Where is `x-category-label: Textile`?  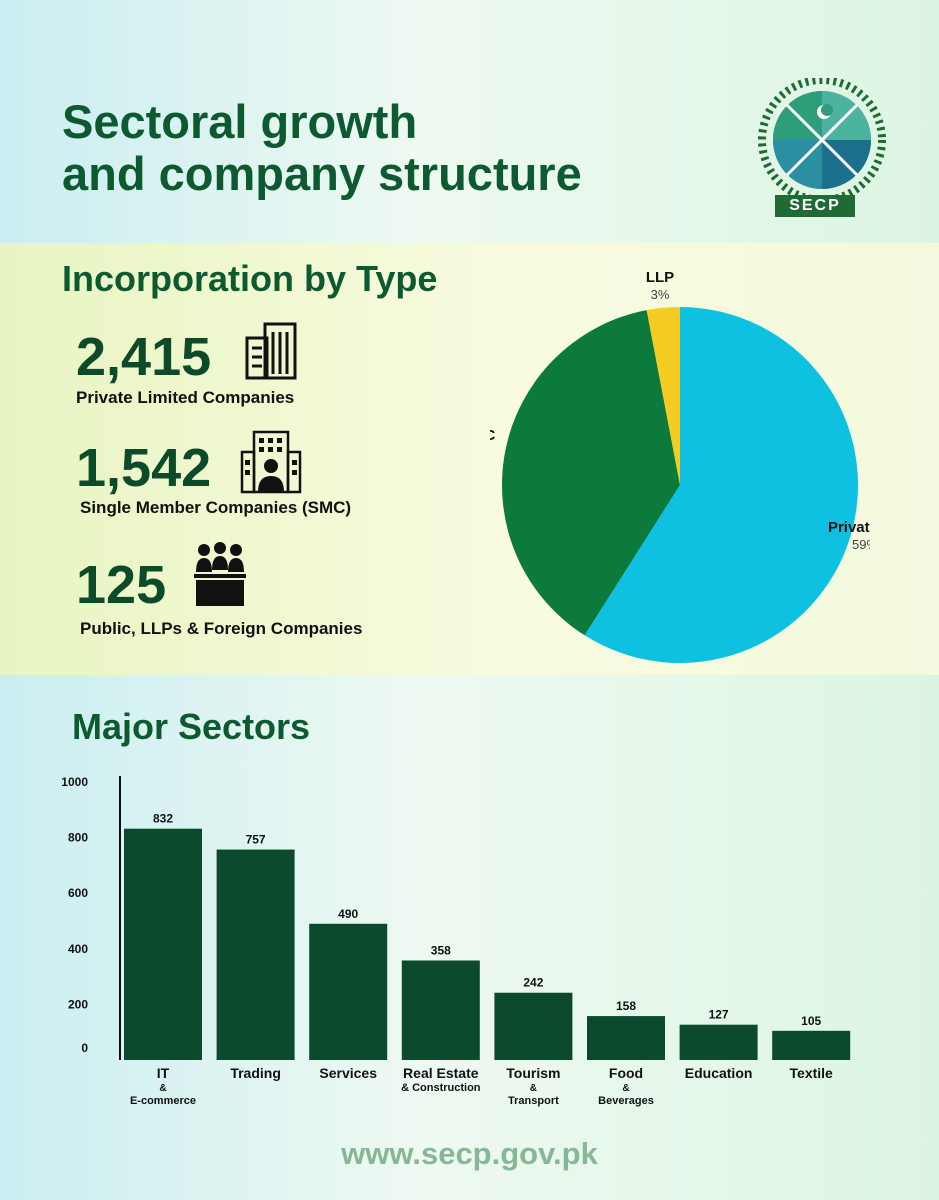
x-category-label: Textile is located at coordinates (812, 1073).